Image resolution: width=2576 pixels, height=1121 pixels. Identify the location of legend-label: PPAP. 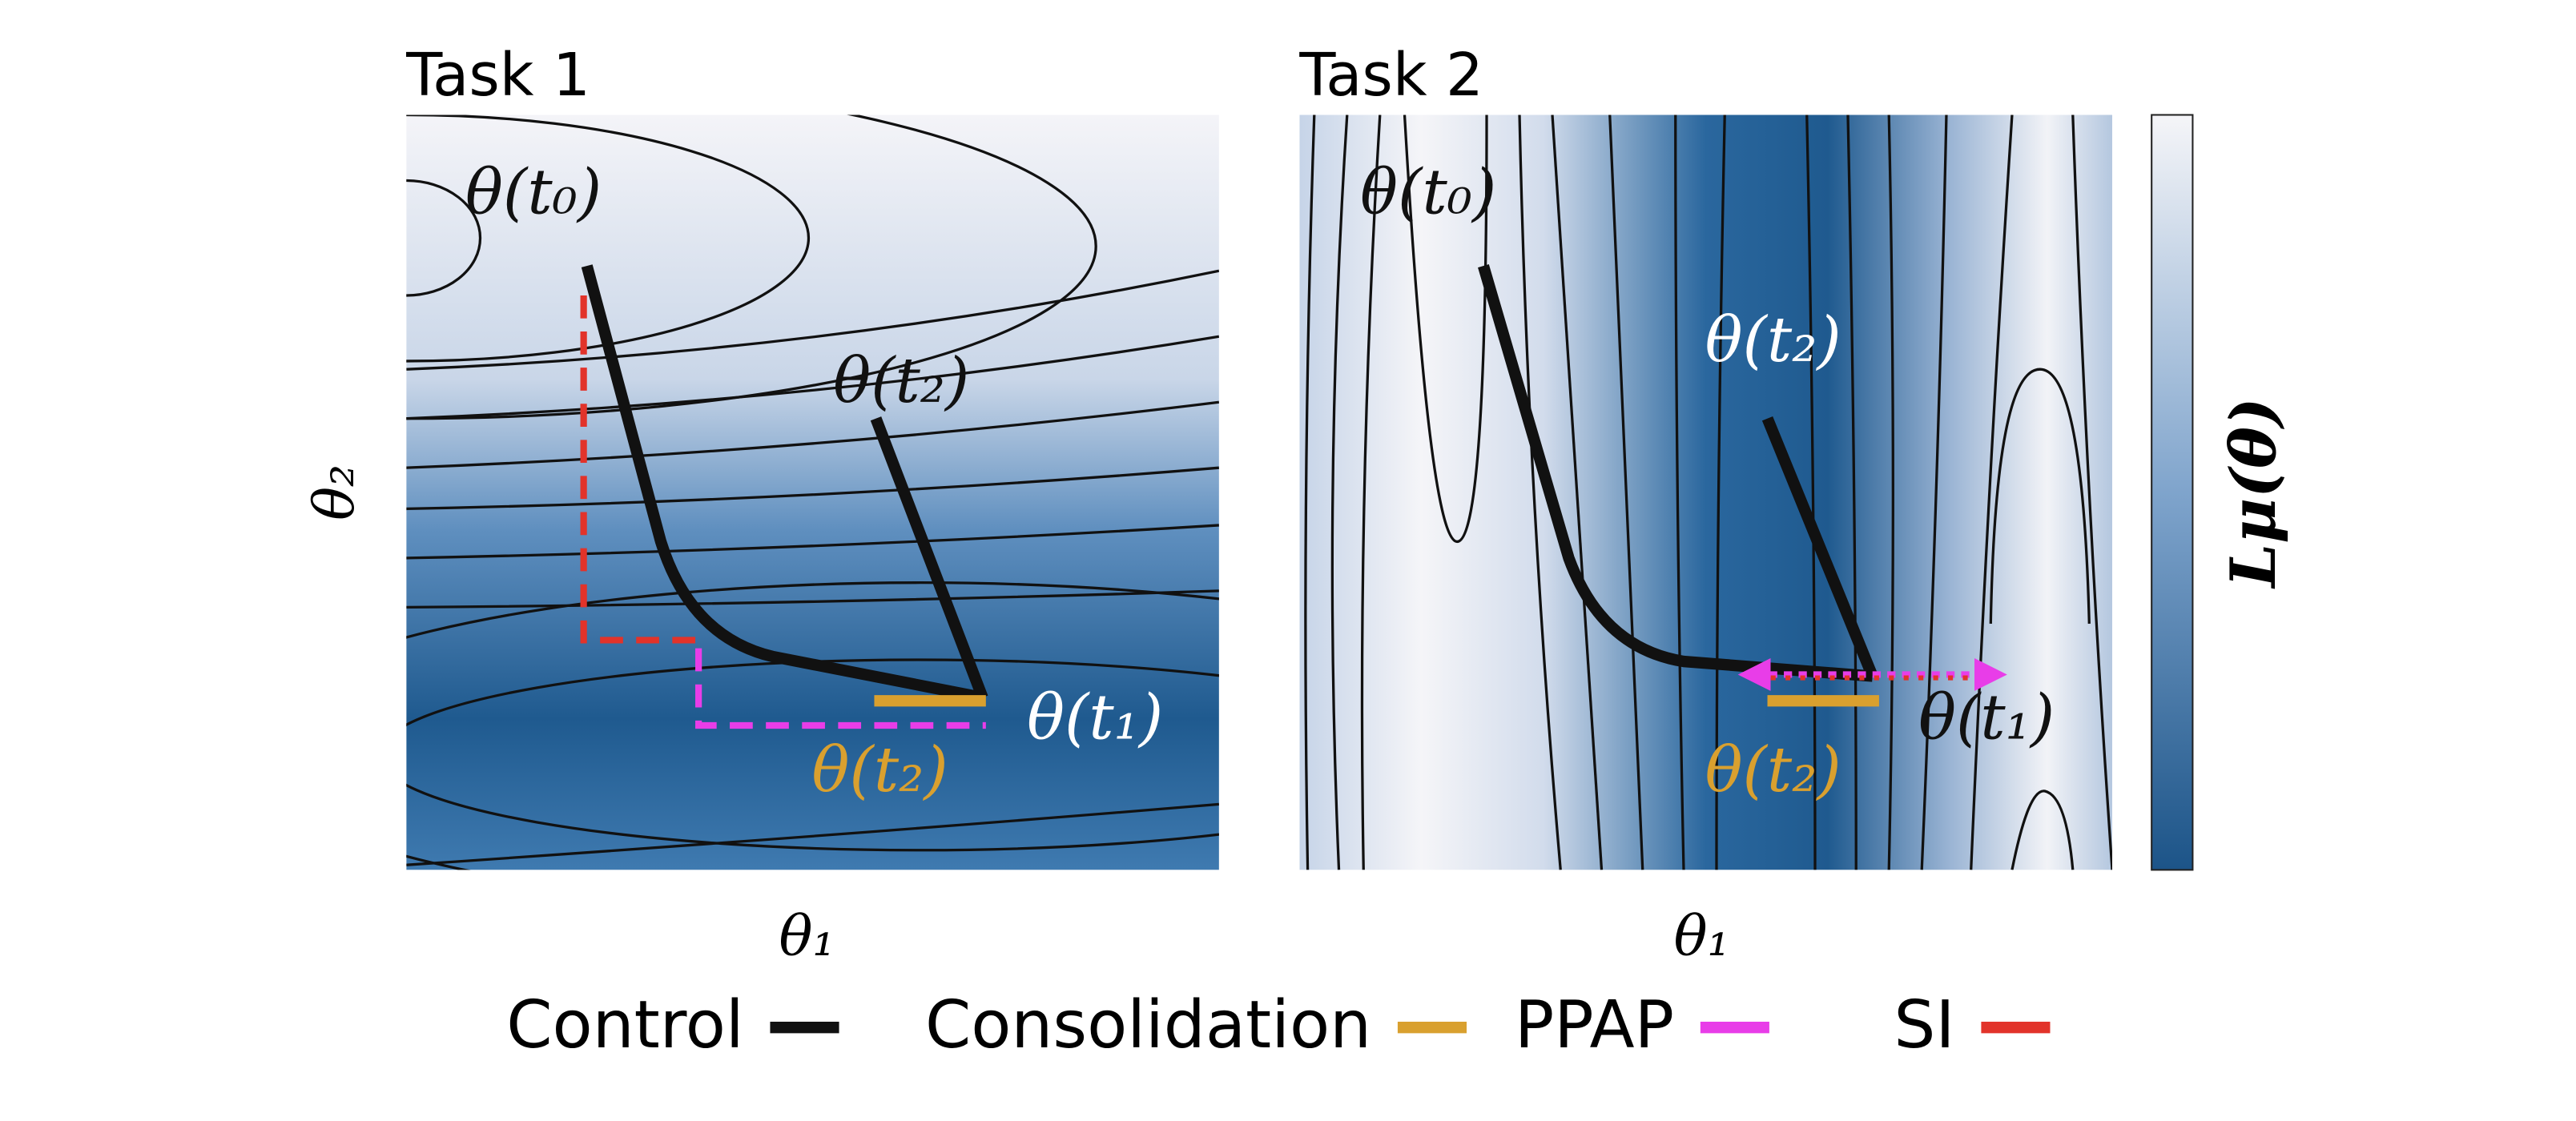
(1594, 1025).